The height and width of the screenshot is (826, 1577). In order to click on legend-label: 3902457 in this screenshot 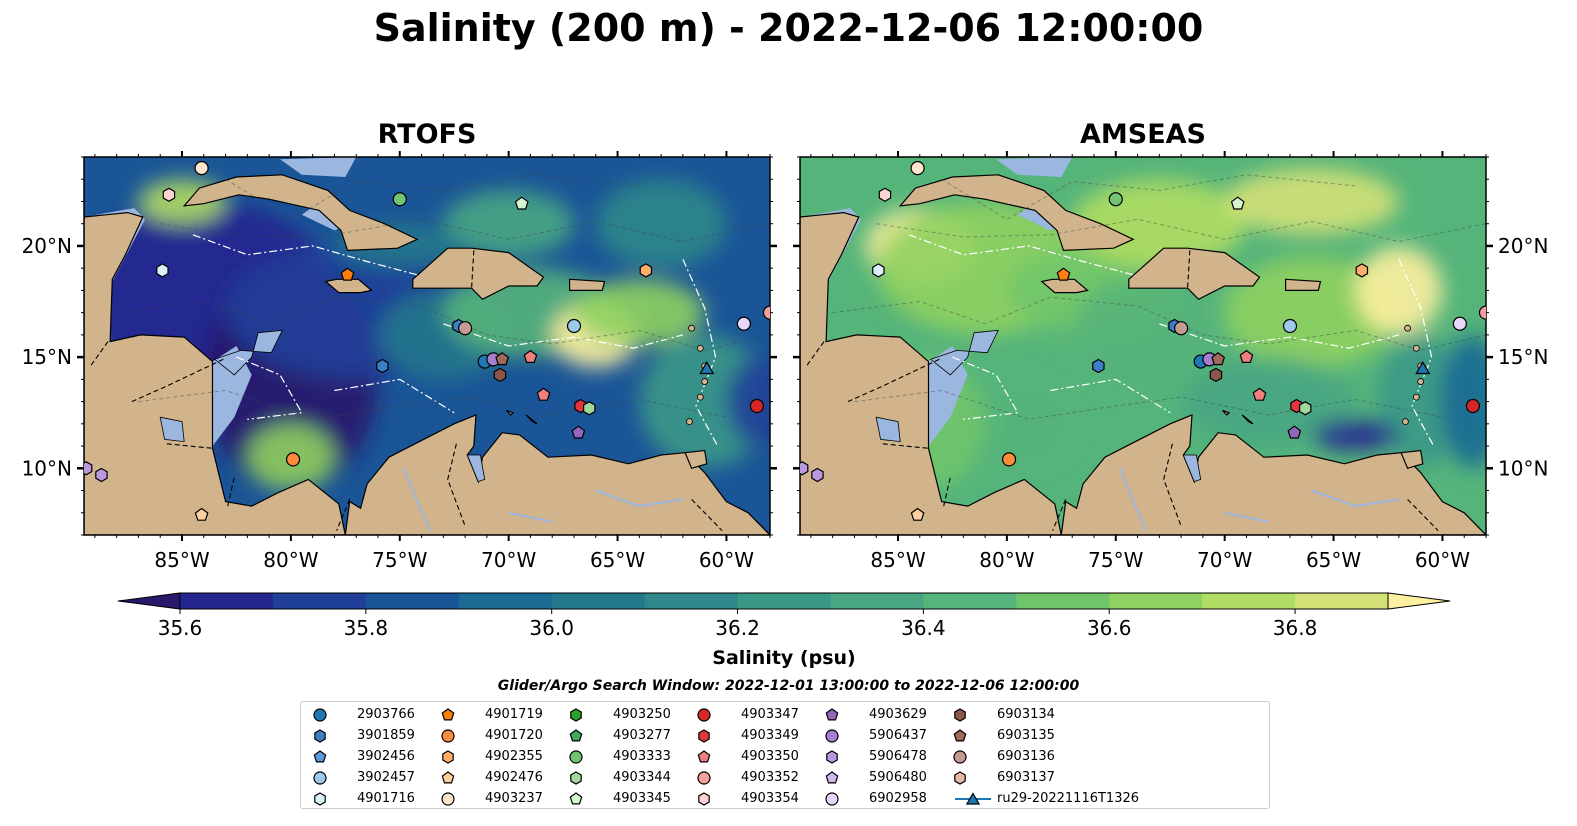, I will do `click(386, 777)`.